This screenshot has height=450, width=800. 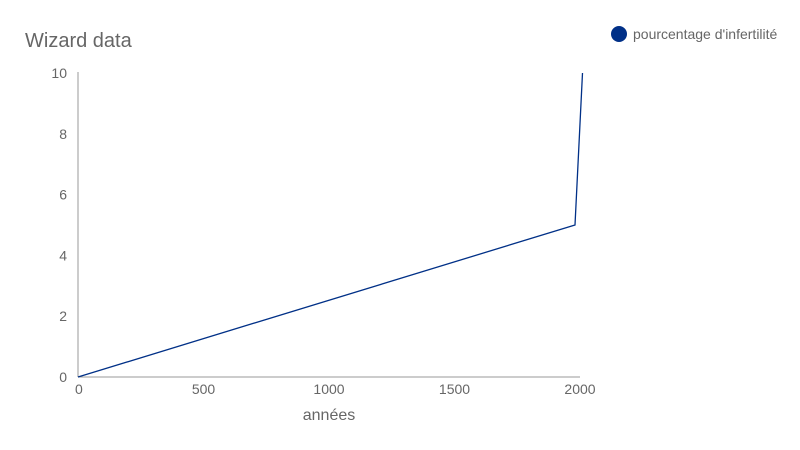 I want to click on legend-marker, so click(x=619, y=34).